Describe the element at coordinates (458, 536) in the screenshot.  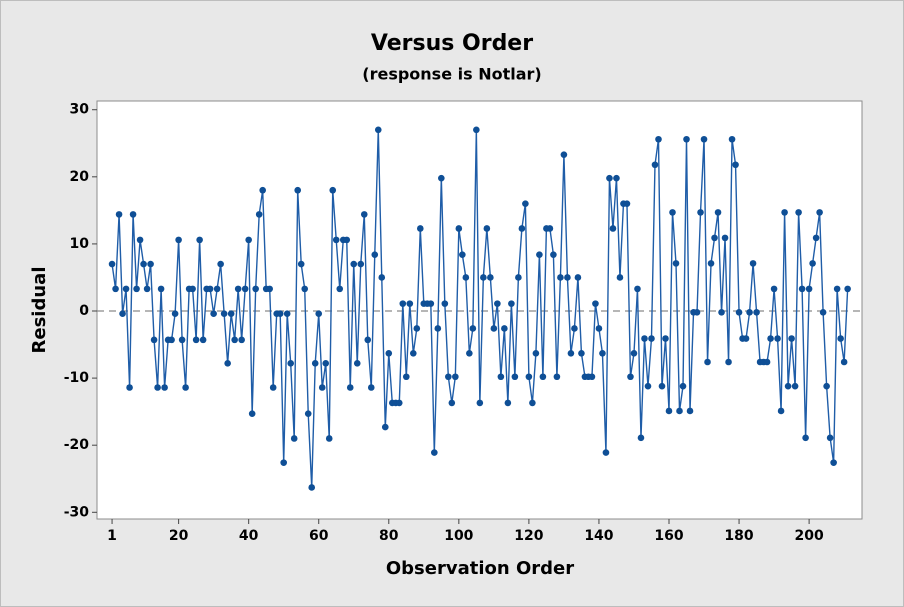
I see `x-tick-label: 100` at that location.